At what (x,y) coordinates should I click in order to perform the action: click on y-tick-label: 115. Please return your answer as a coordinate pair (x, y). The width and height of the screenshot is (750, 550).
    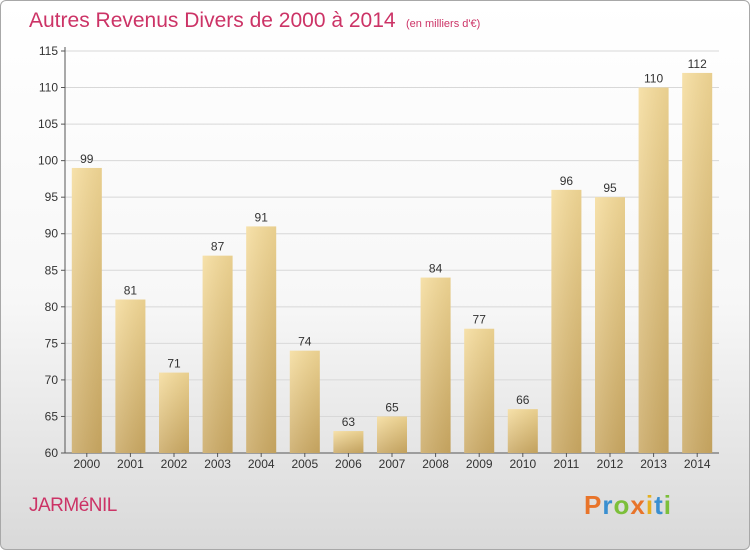
    Looking at the image, I should click on (48, 51).